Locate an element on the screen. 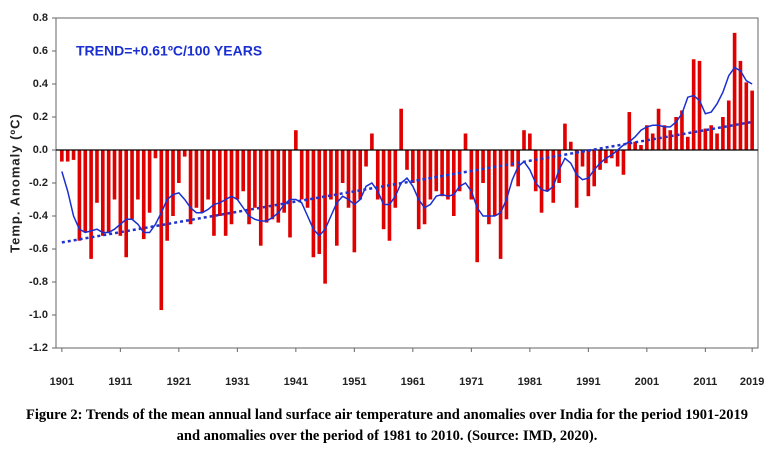  x-tick-label: 1921 is located at coordinates (179, 382).